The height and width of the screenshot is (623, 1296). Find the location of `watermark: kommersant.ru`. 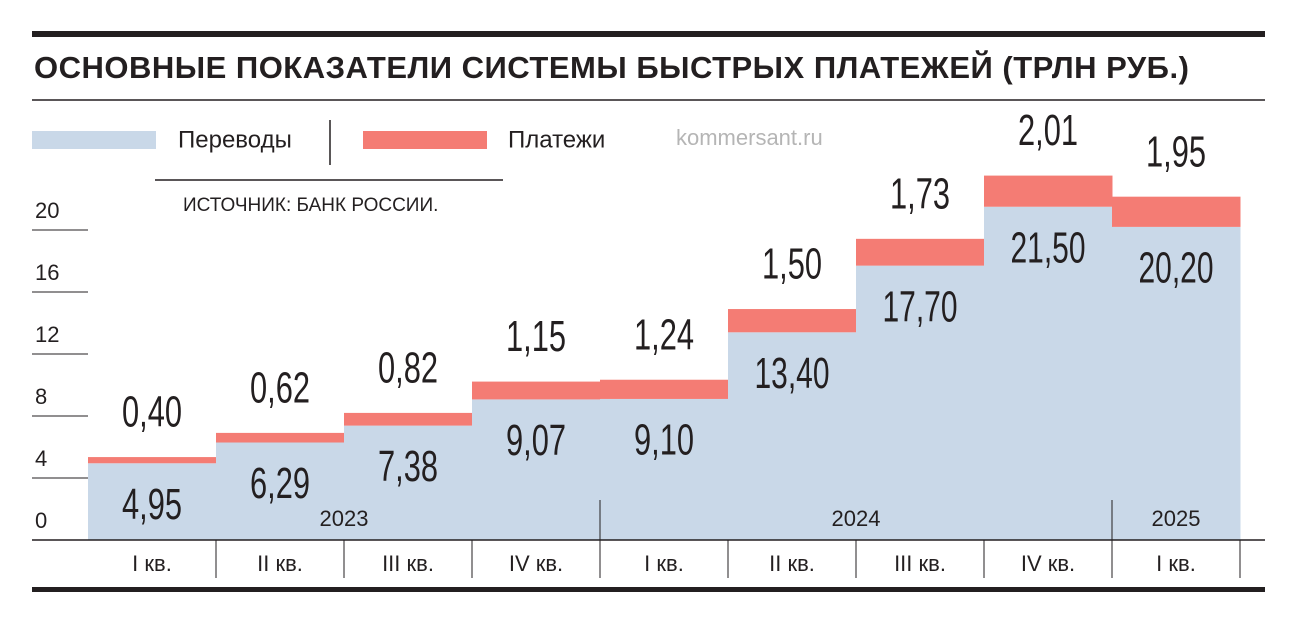

watermark: kommersant.ru is located at coordinates (749, 137).